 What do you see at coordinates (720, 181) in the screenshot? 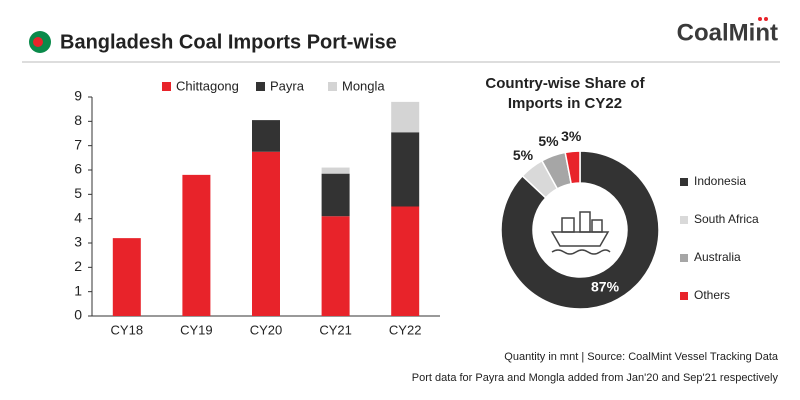
I see `legend-label: Indonesia` at bounding box center [720, 181].